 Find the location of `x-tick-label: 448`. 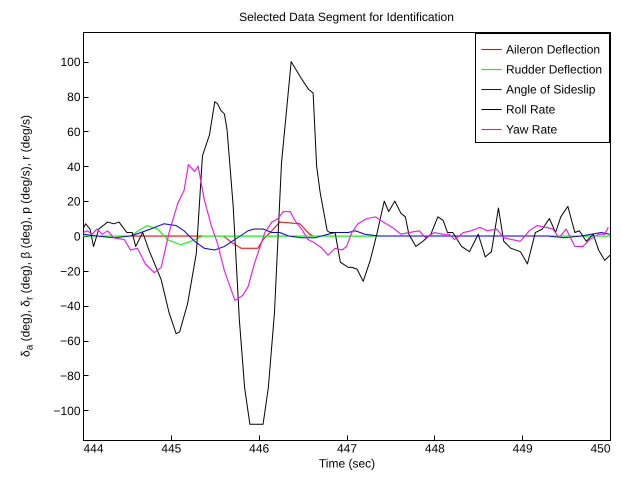

x-tick-label: 448 is located at coordinates (435, 449).